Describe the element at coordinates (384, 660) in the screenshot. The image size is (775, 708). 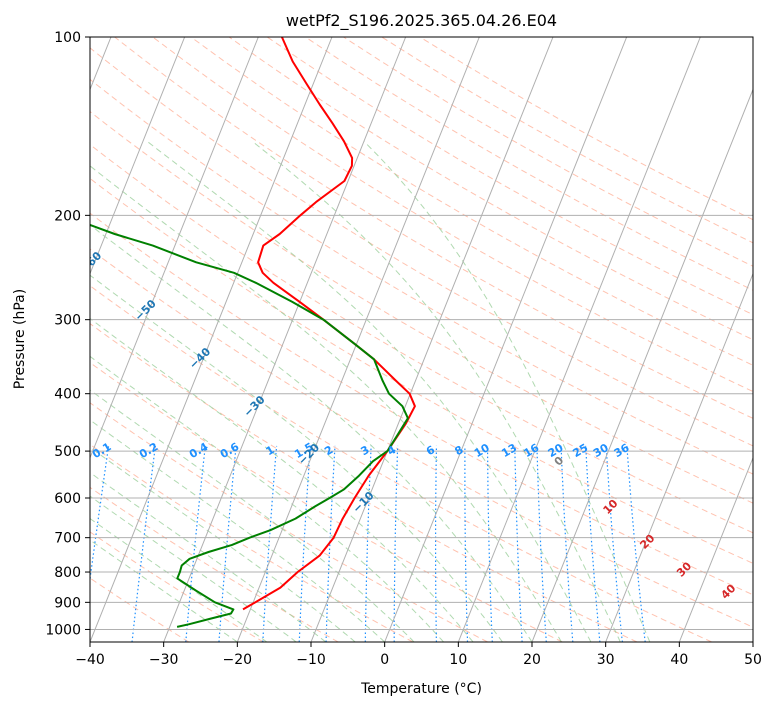
I see `x-tick-label: 0` at that location.